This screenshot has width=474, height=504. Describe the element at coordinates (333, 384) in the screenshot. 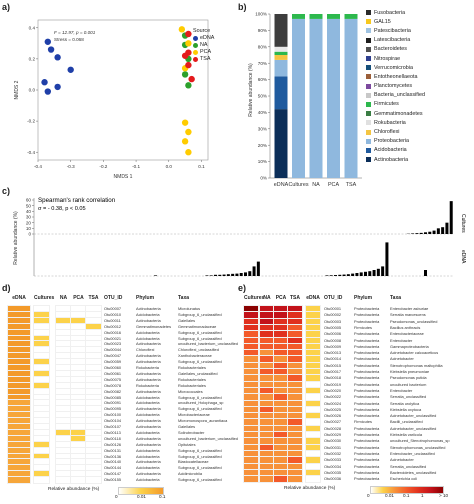

I see `heatmap-row-otu: Otu00019` at that location.